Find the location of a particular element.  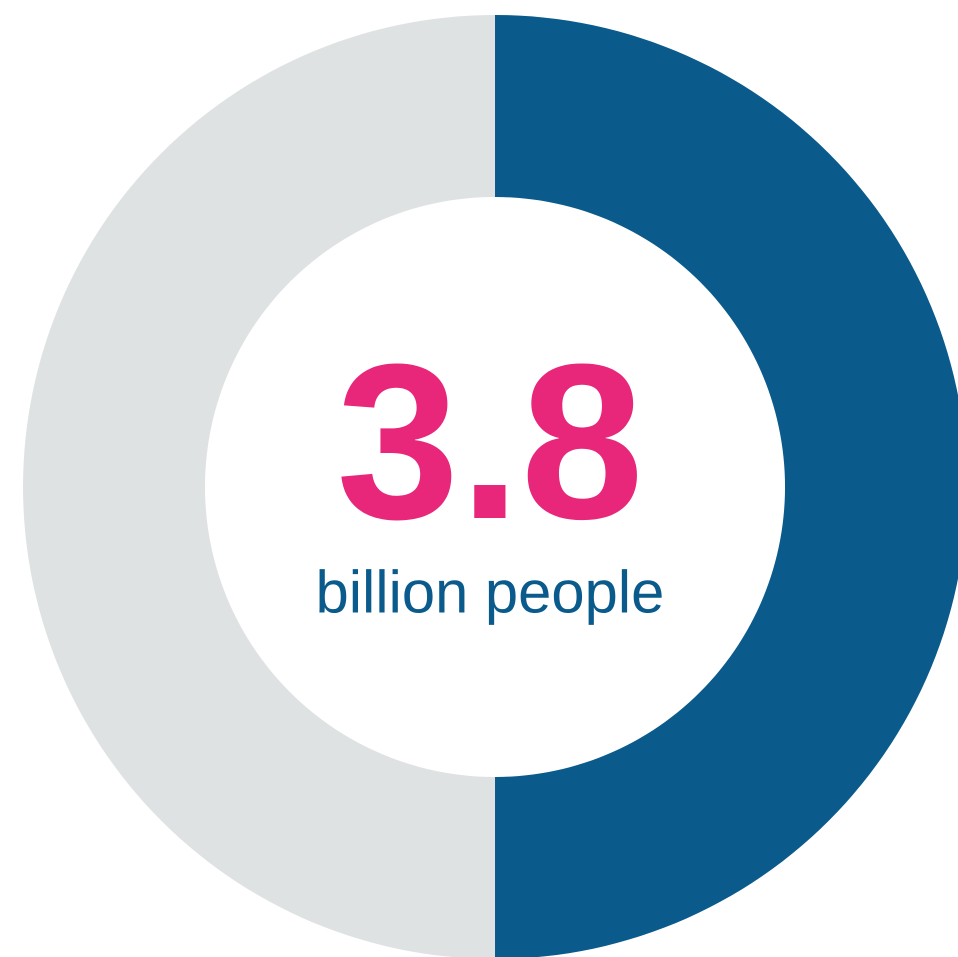

text: billion people is located at coordinates (490, 597).